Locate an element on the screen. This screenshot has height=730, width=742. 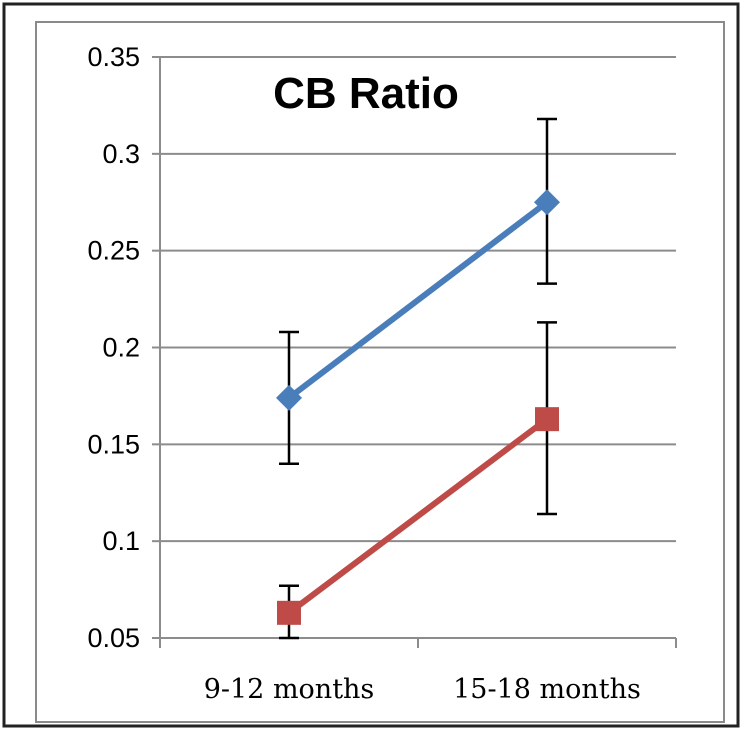
y-tick-label: 0.1 is located at coordinates (121, 541).